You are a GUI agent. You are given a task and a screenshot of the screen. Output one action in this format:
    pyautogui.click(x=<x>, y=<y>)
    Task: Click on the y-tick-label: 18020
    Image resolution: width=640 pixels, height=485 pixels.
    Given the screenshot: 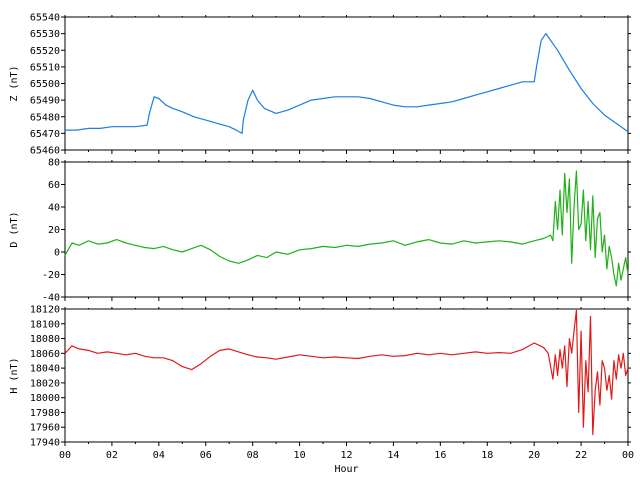 What is the action you would take?
    pyautogui.click(x=45, y=383)
    